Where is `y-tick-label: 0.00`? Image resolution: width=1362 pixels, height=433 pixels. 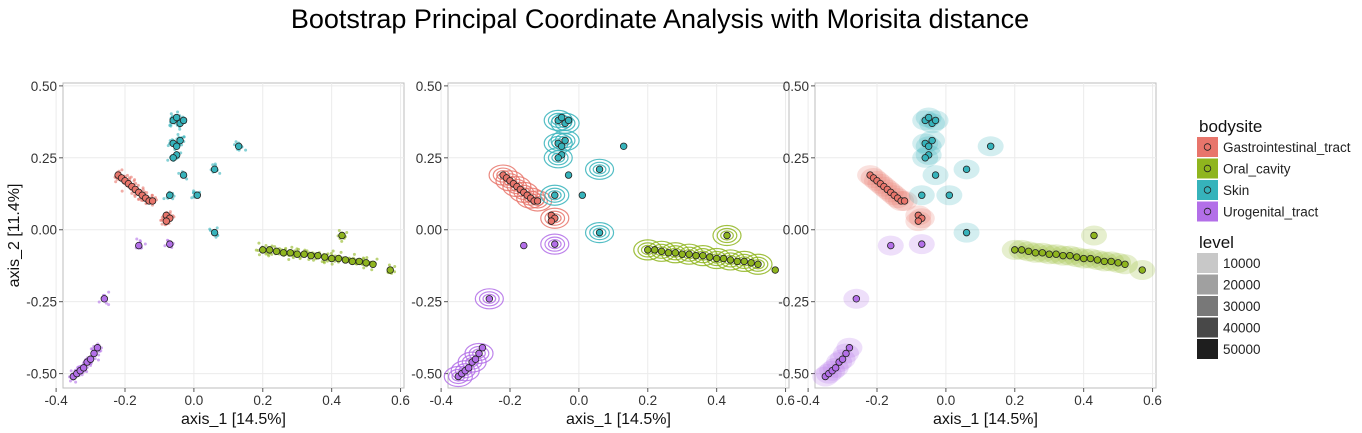 y-tick-label: 0.00 is located at coordinates (429, 230).